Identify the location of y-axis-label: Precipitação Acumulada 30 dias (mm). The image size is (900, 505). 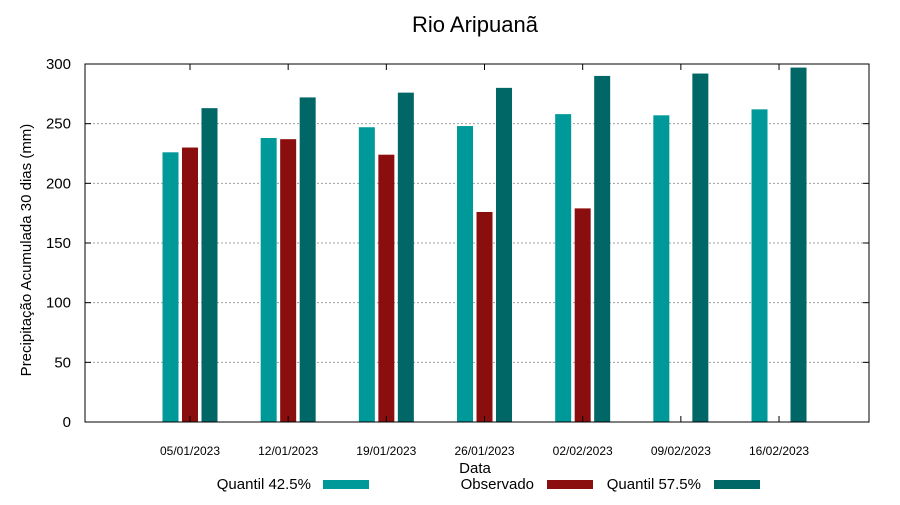
(26, 250).